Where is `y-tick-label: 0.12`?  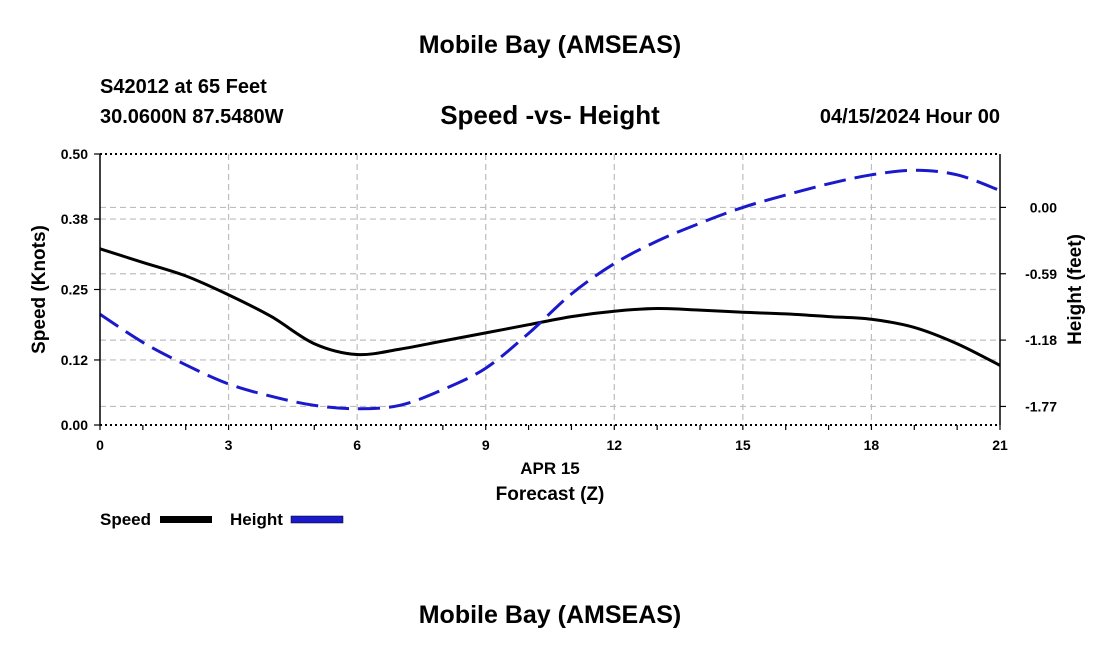
y-tick-label: 0.12 is located at coordinates (74, 360).